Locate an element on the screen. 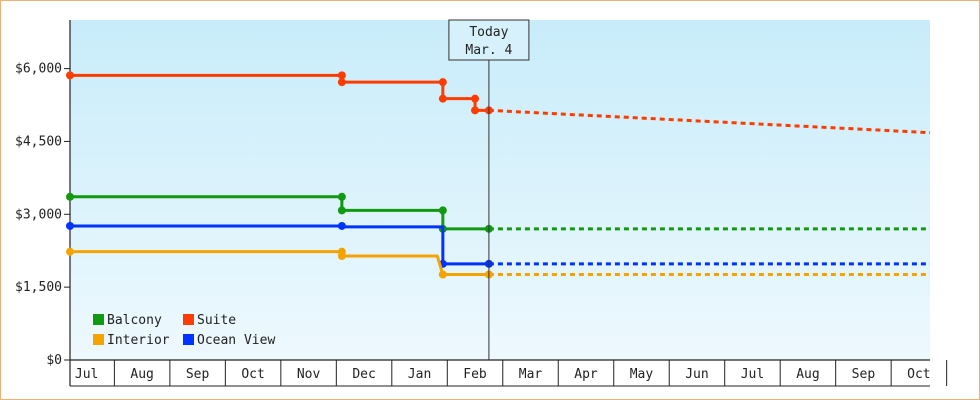  legend-label-suite: Suite is located at coordinates (216, 320).